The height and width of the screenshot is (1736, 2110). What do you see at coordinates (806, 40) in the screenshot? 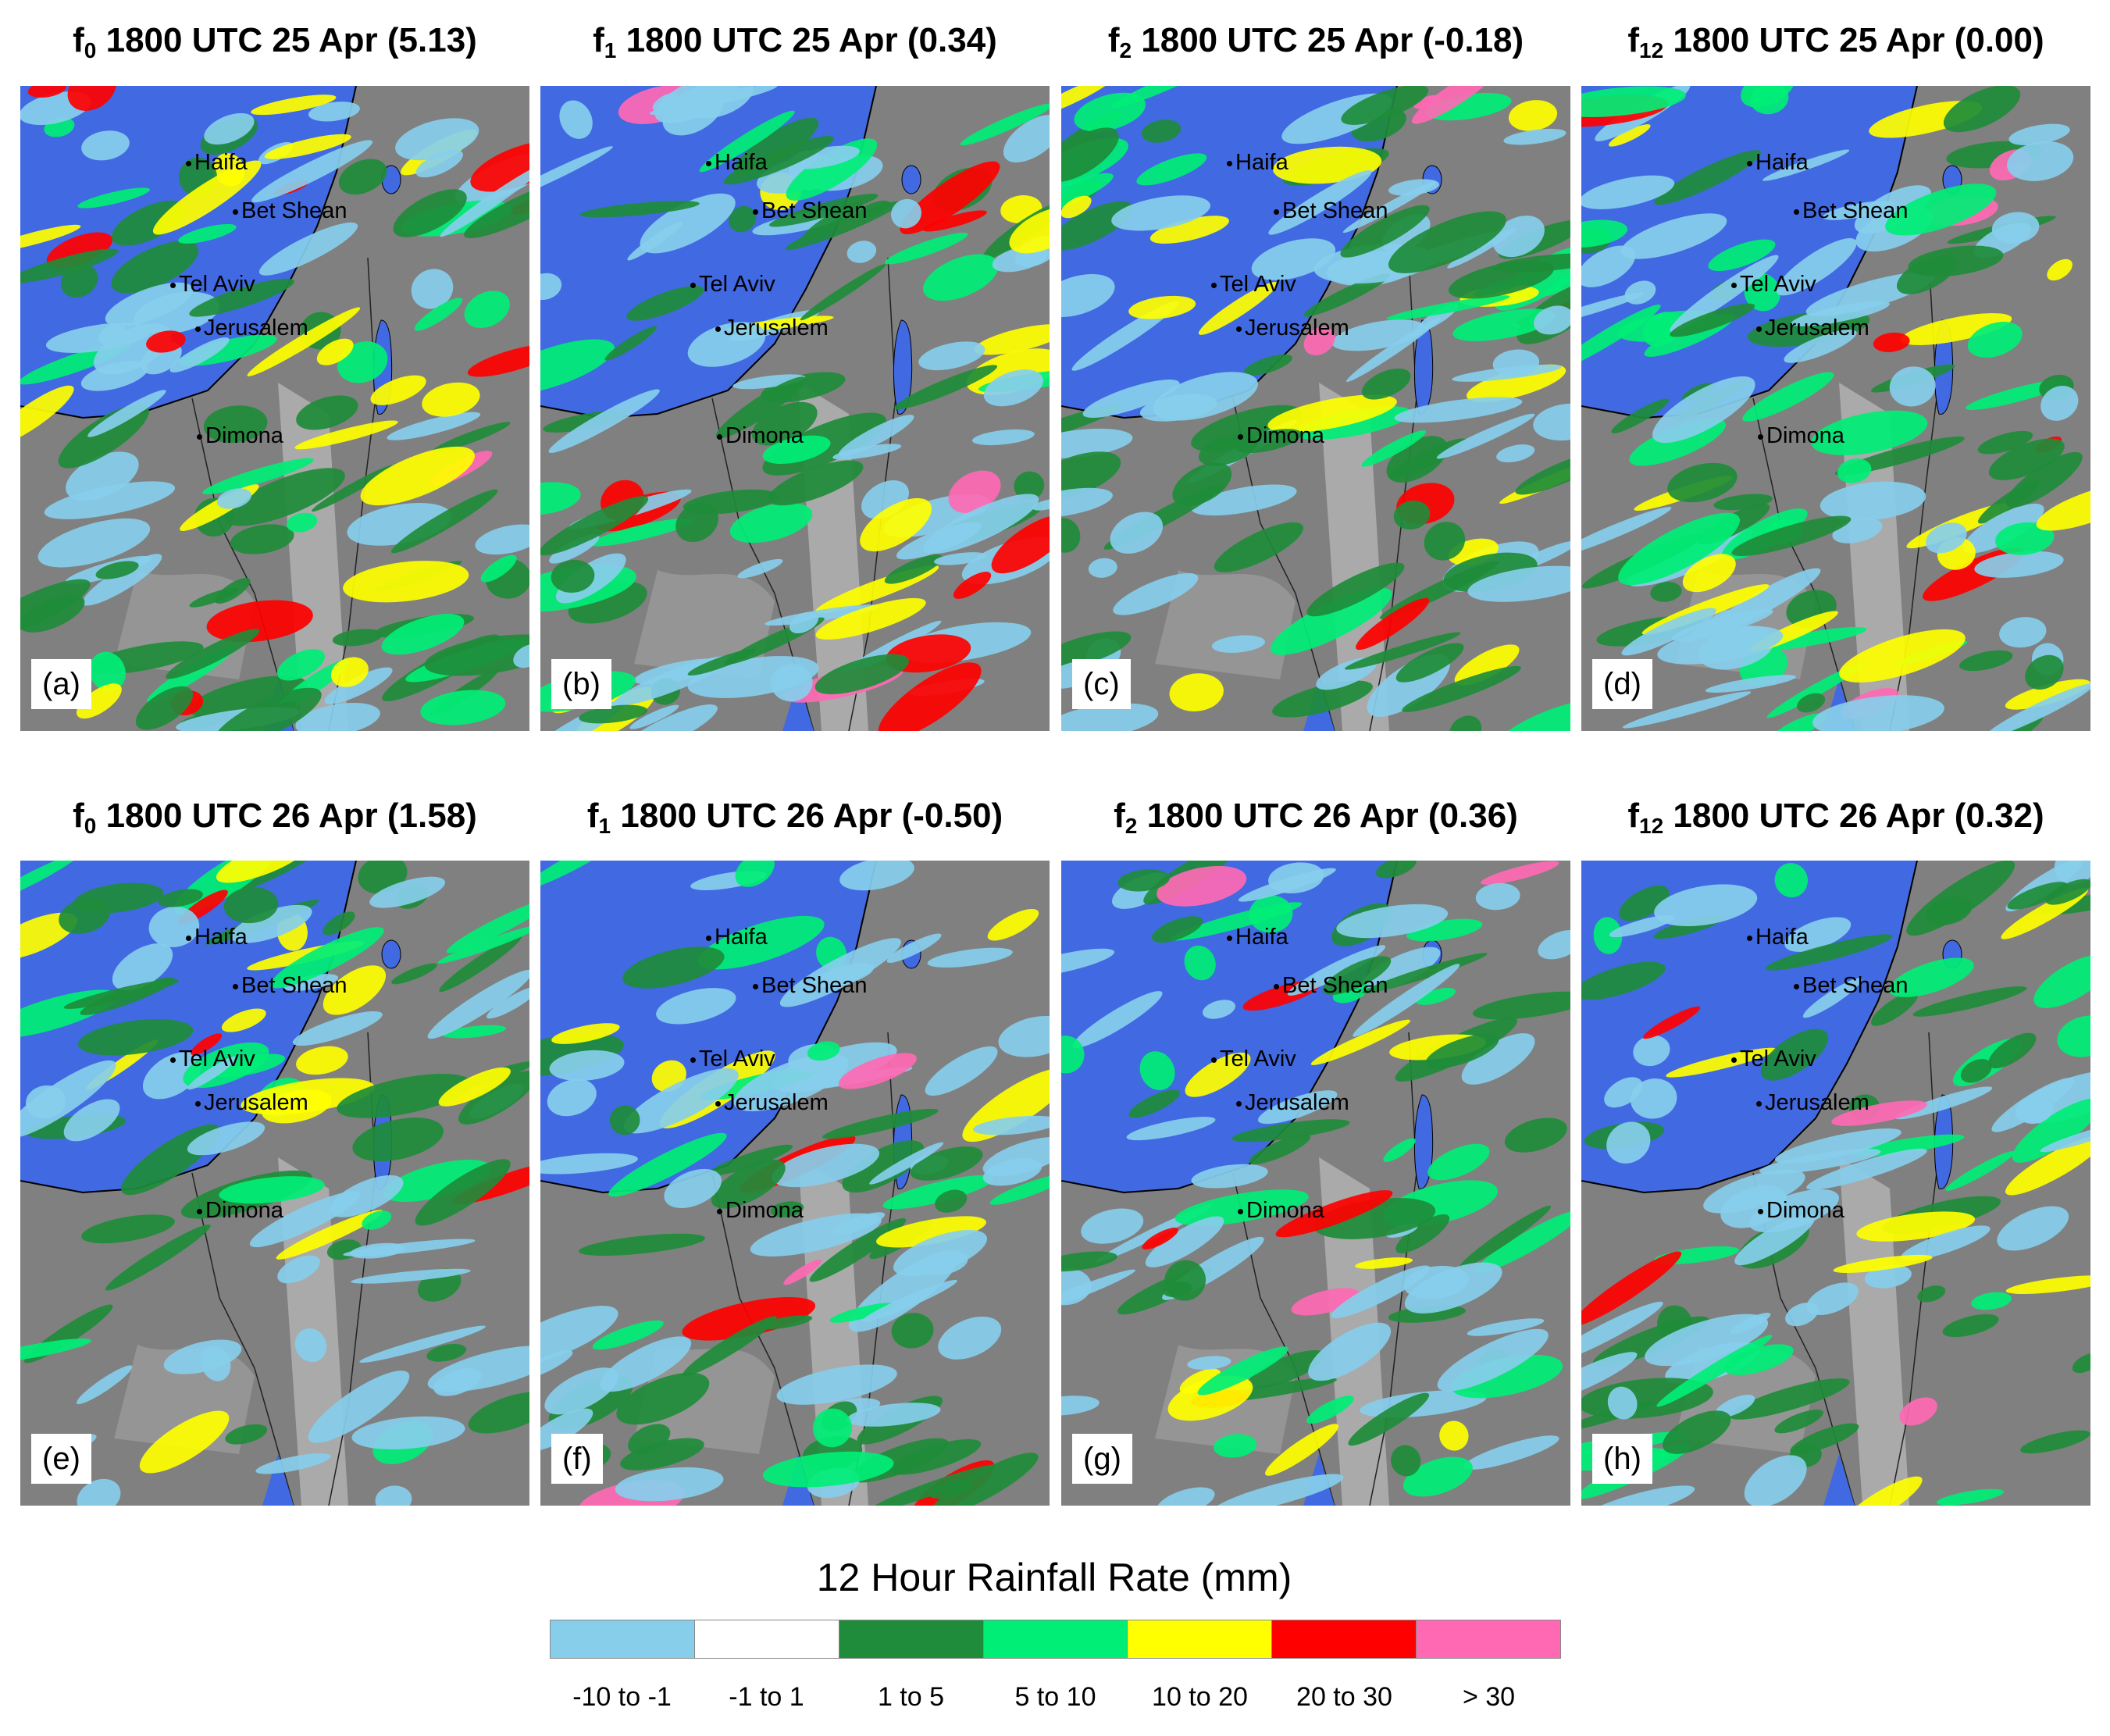
I see `panel-title-rest: 1800 UTC 25 Apr (0.34)` at bounding box center [806, 40].